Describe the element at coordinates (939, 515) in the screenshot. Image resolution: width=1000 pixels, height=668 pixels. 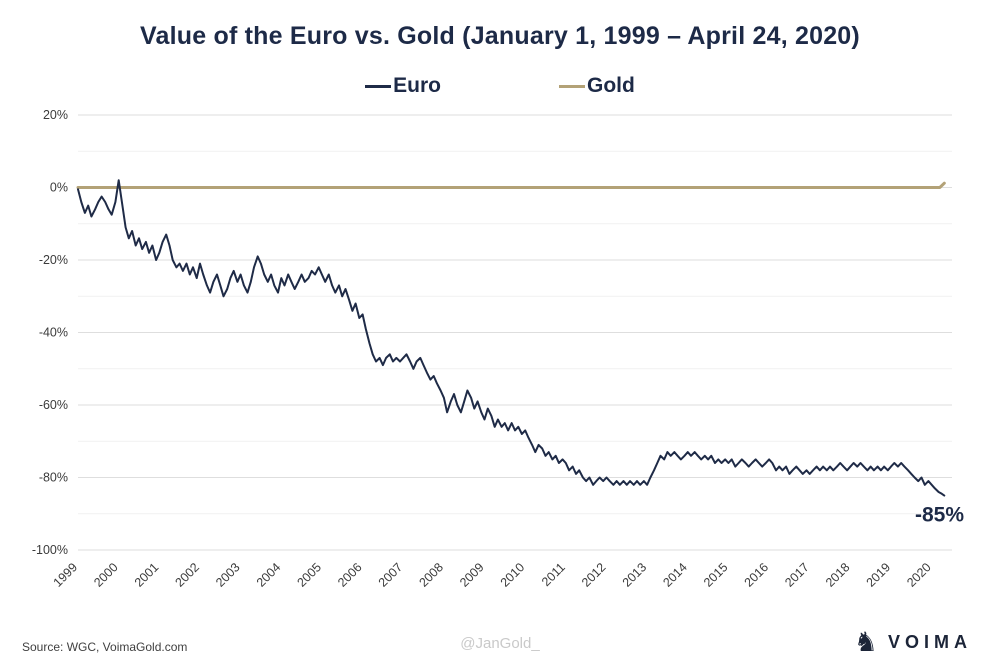
I see `annotation-label: -85%` at that location.